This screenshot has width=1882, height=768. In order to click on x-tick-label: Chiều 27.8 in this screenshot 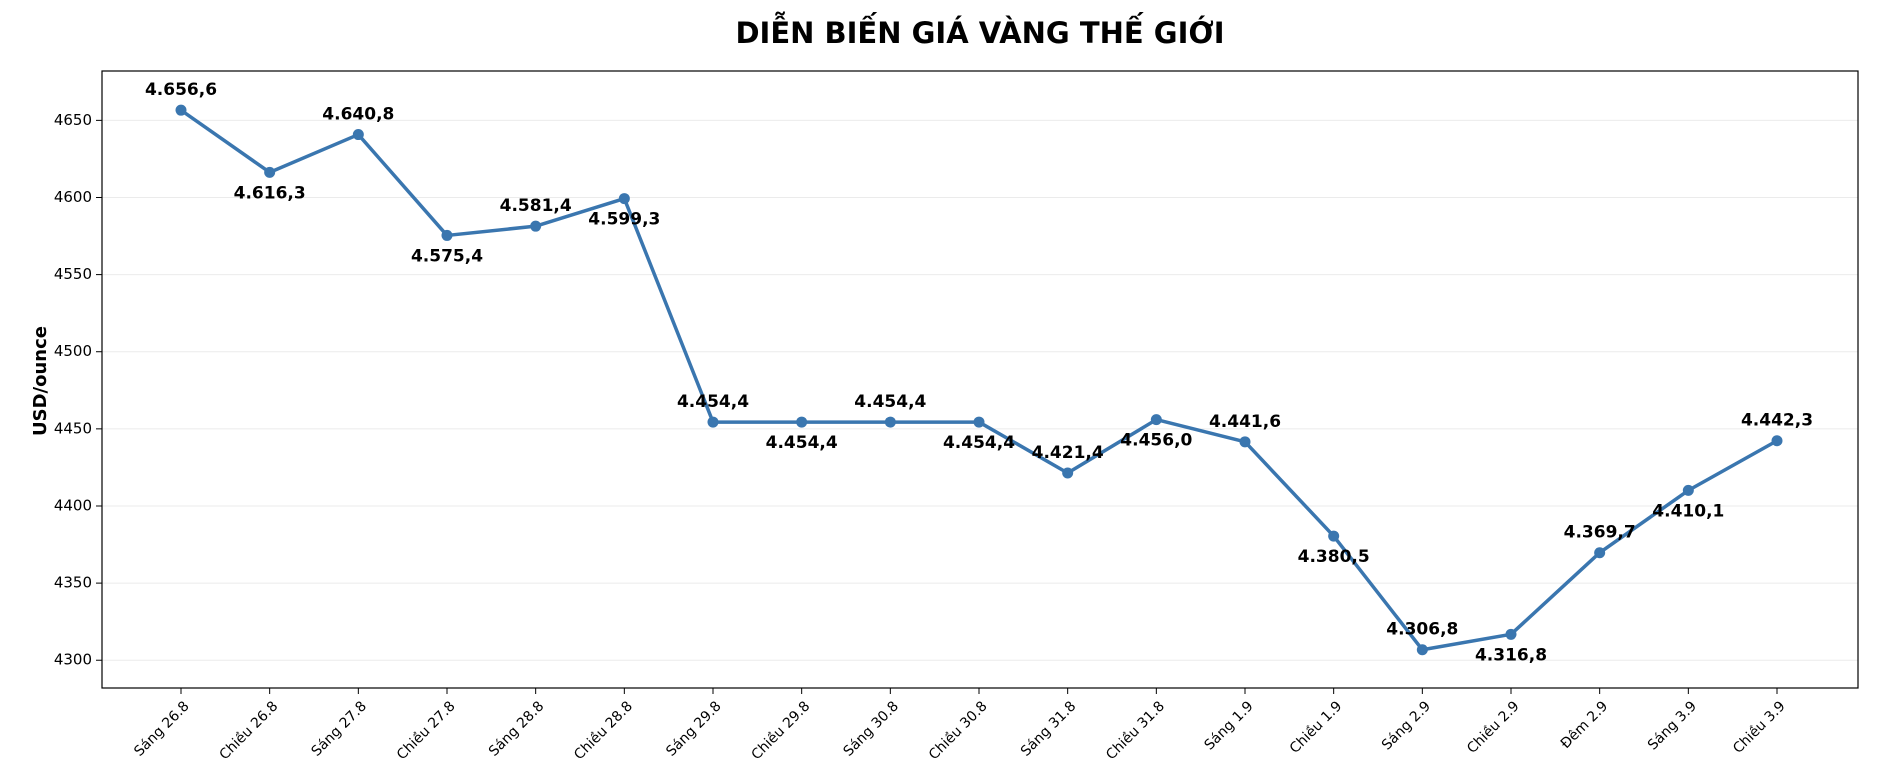, I will do `click(426, 731)`.